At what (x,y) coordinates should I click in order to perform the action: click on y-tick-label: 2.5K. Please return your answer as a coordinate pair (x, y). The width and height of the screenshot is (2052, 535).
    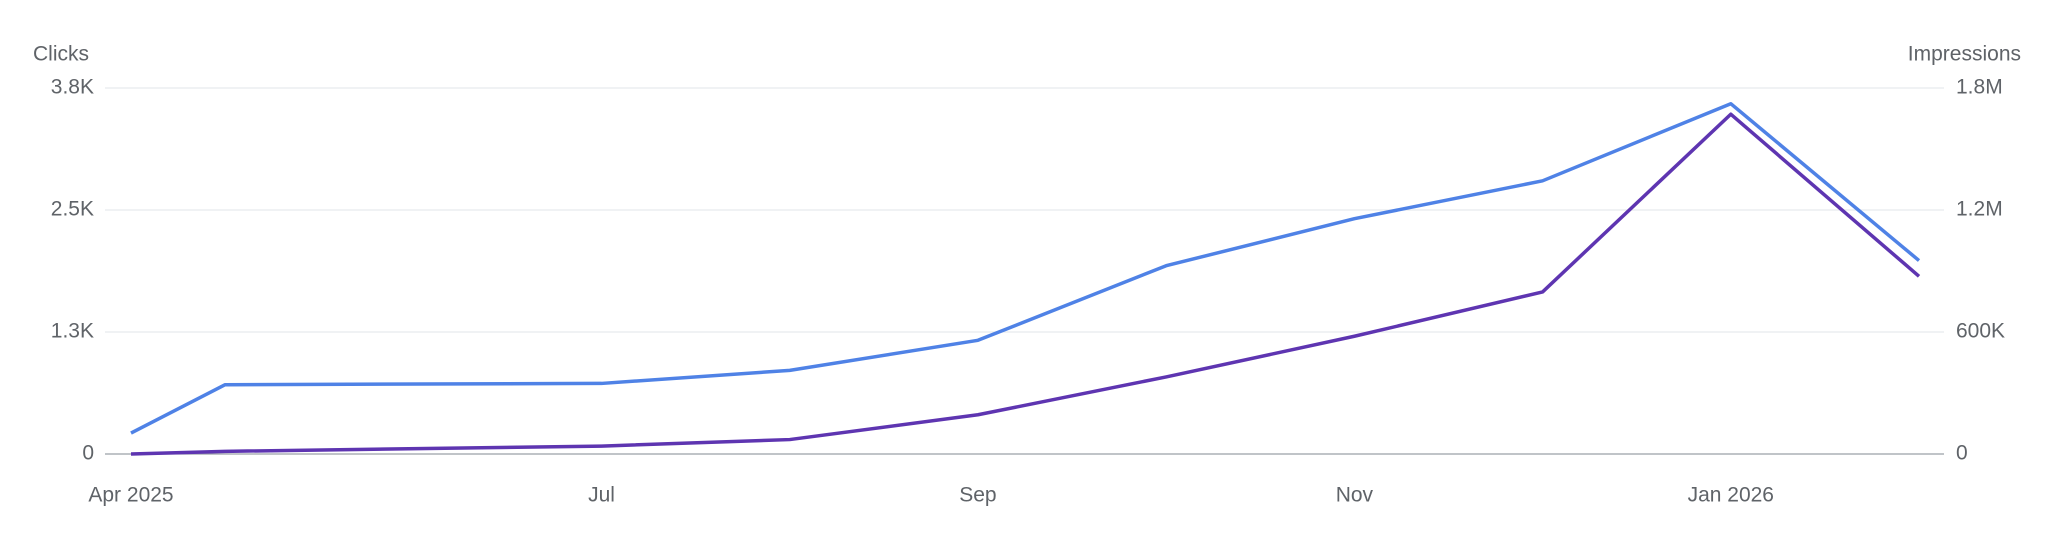
    Looking at the image, I should click on (72, 209).